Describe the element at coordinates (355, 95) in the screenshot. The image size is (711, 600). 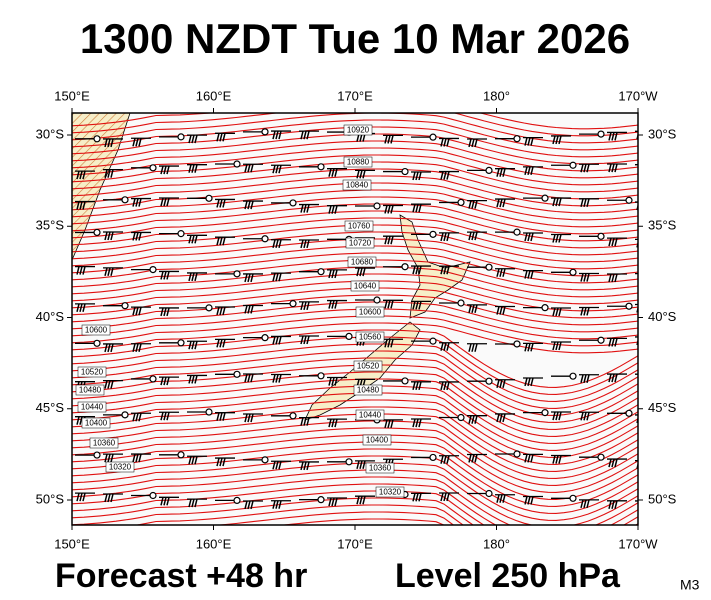
I see `lon-label: 170°E` at that location.